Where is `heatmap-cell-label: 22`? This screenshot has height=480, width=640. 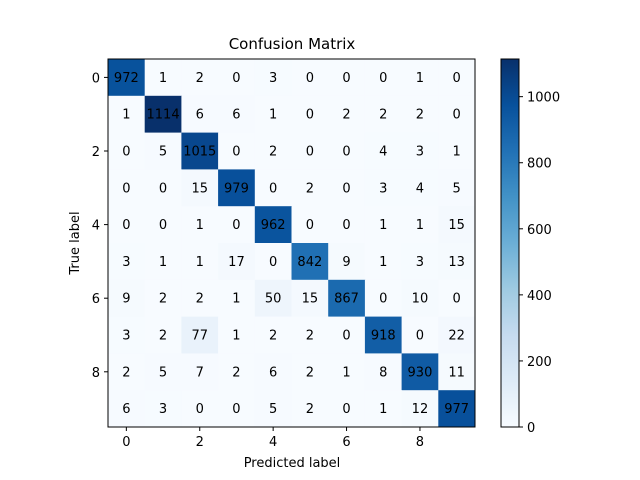
heatmap-cell-label: 22 is located at coordinates (456, 336).